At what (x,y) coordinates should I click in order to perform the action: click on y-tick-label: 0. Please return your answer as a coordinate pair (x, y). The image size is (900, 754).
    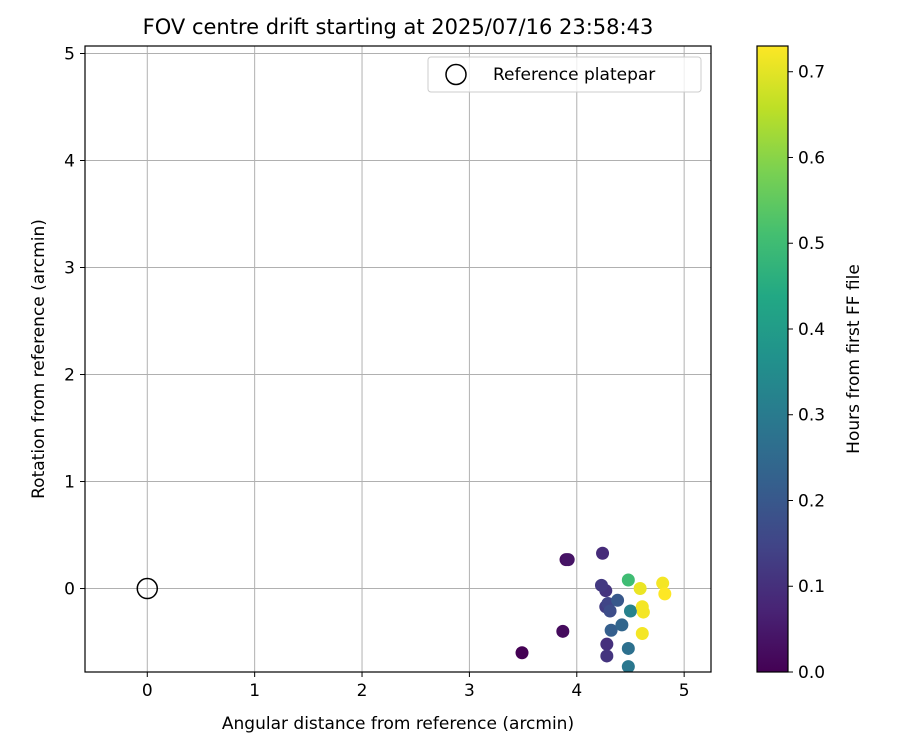
    Looking at the image, I should click on (69, 590).